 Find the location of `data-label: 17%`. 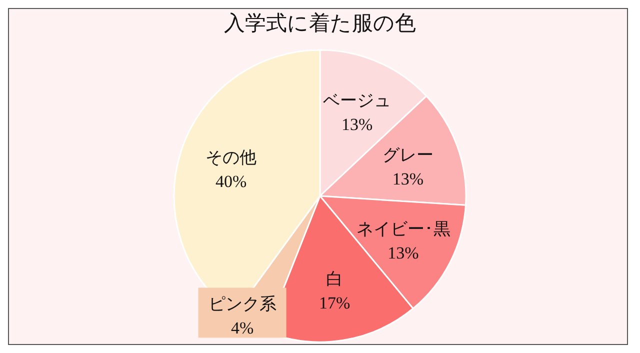

data-label: 17% is located at coordinates (334, 302).